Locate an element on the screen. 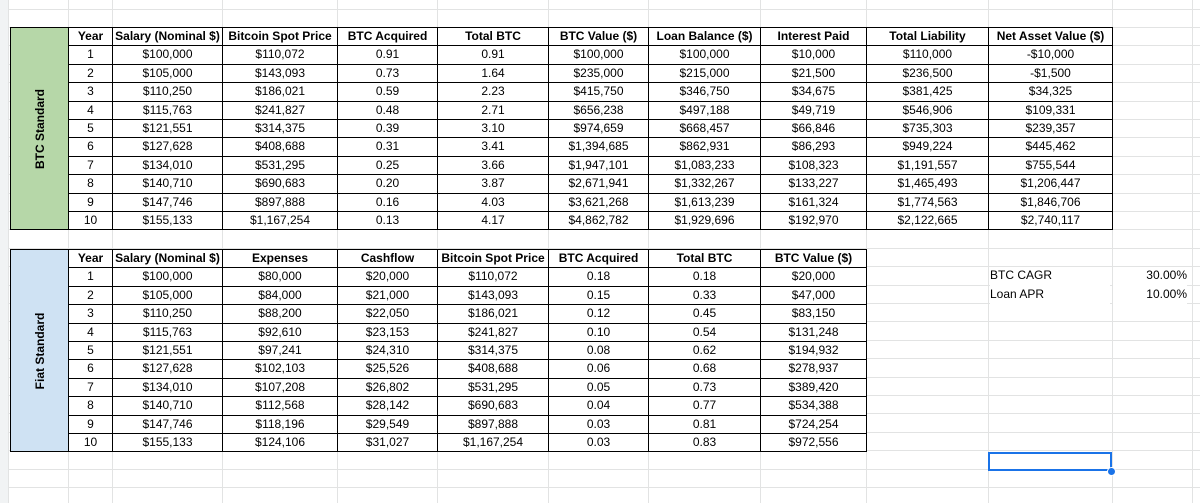 The height and width of the screenshot is (503, 1200). data-cell: $80,000 is located at coordinates (280, 277).